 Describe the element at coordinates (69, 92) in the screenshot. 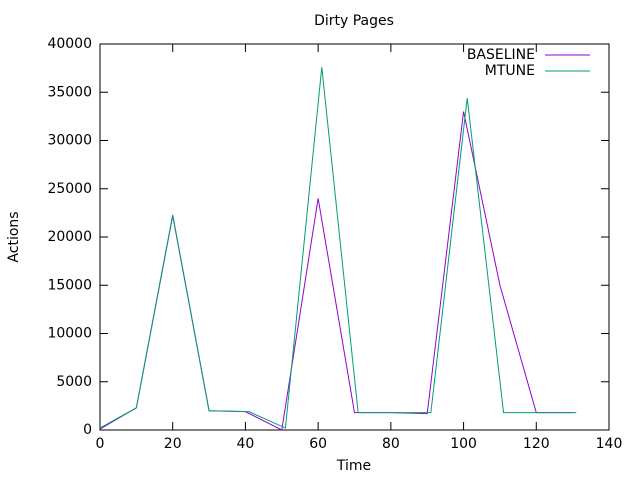

I see `y-tick-label: 35000` at that location.